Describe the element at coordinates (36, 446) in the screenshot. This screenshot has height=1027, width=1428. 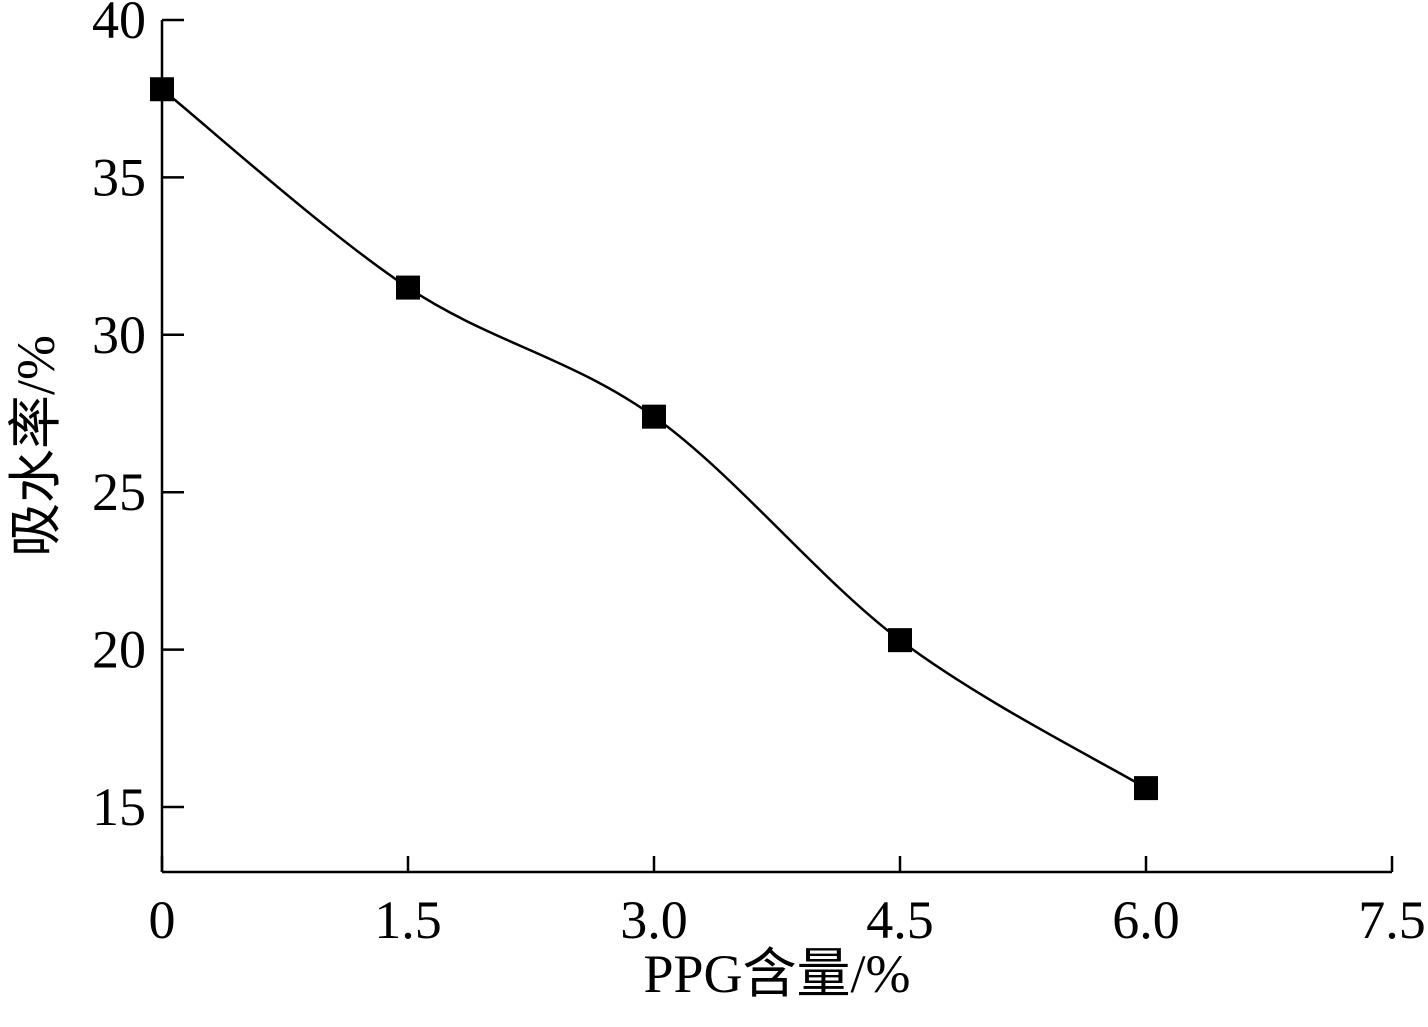
I see `y-axis-title: 吸水率/%` at that location.